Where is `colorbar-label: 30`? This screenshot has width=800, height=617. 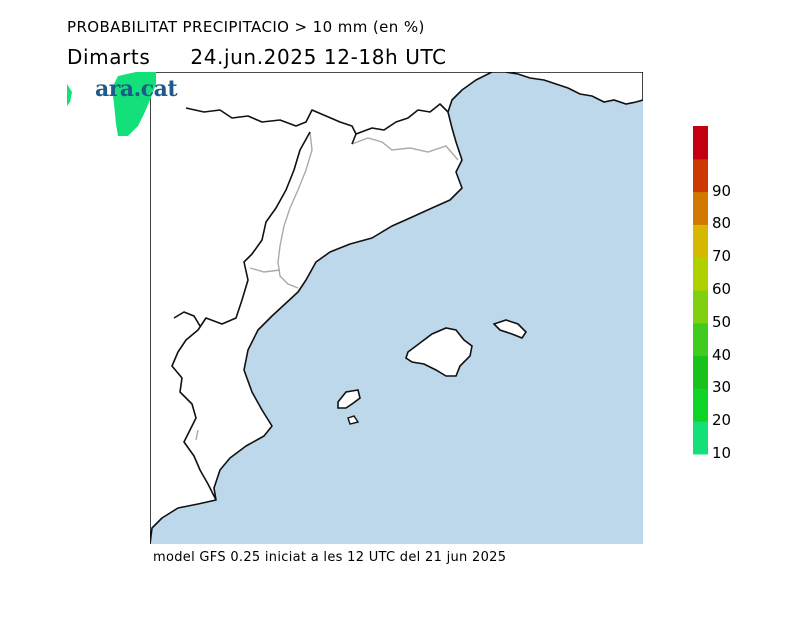
colorbar-label: 30 is located at coordinates (722, 387).